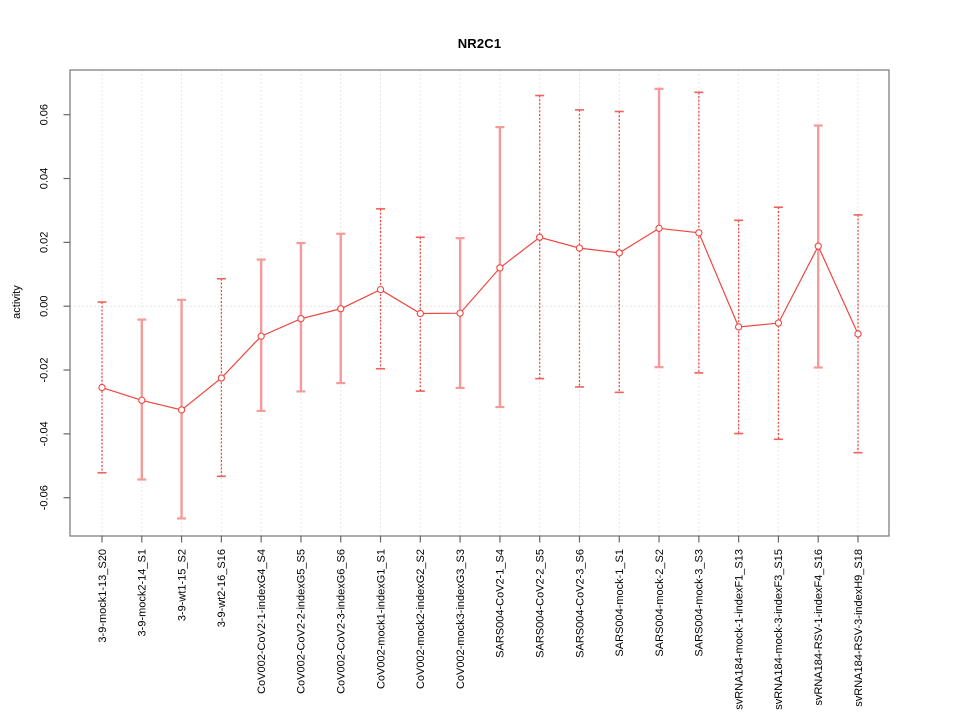 The width and height of the screenshot is (960, 720). What do you see at coordinates (461, 619) in the screenshot?
I see `x-tick-label: CoV002-mock3-indexG3_S3` at bounding box center [461, 619].